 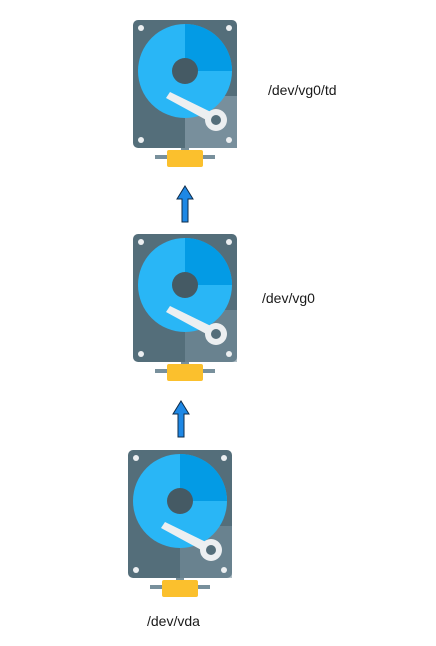 What do you see at coordinates (302, 90) in the screenshot?
I see `node-label: /dev/vg0/td` at bounding box center [302, 90].